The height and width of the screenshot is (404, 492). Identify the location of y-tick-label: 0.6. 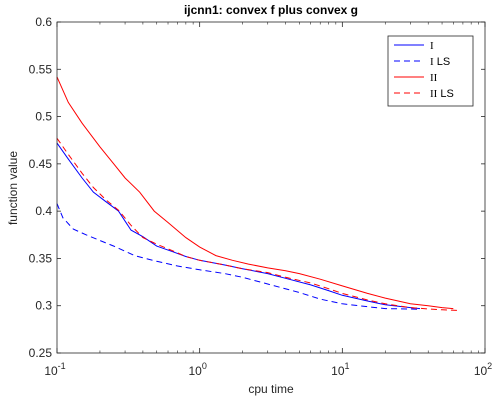
(43, 22).